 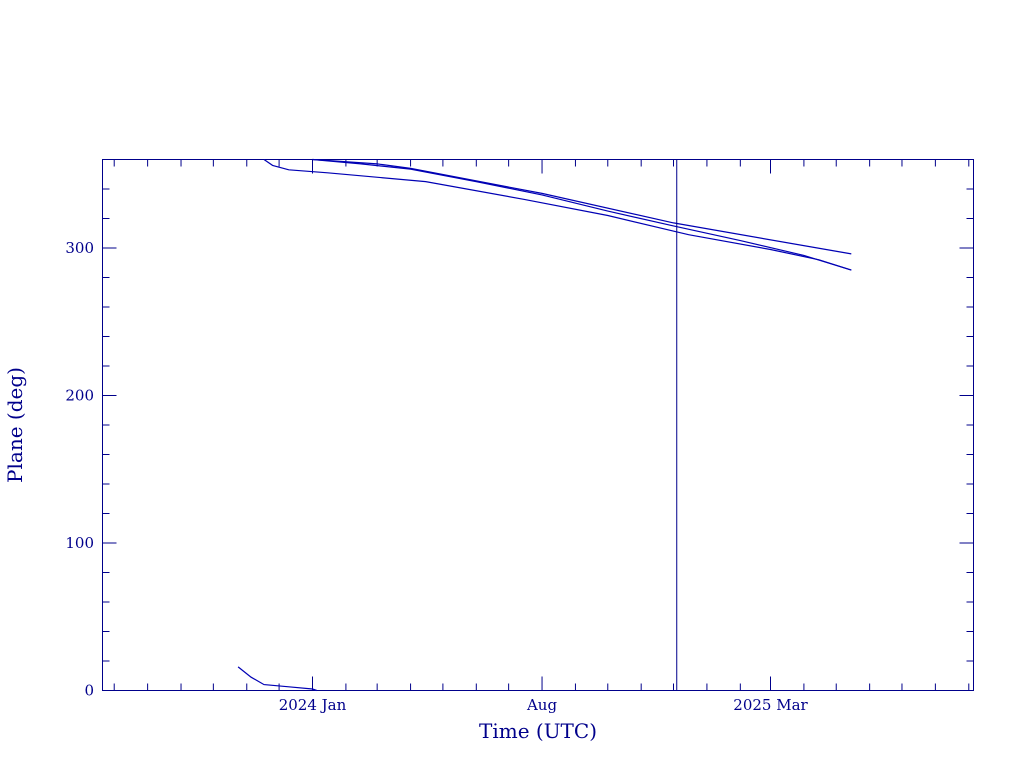 I want to click on y-tick-label: 100, so click(x=79, y=543).